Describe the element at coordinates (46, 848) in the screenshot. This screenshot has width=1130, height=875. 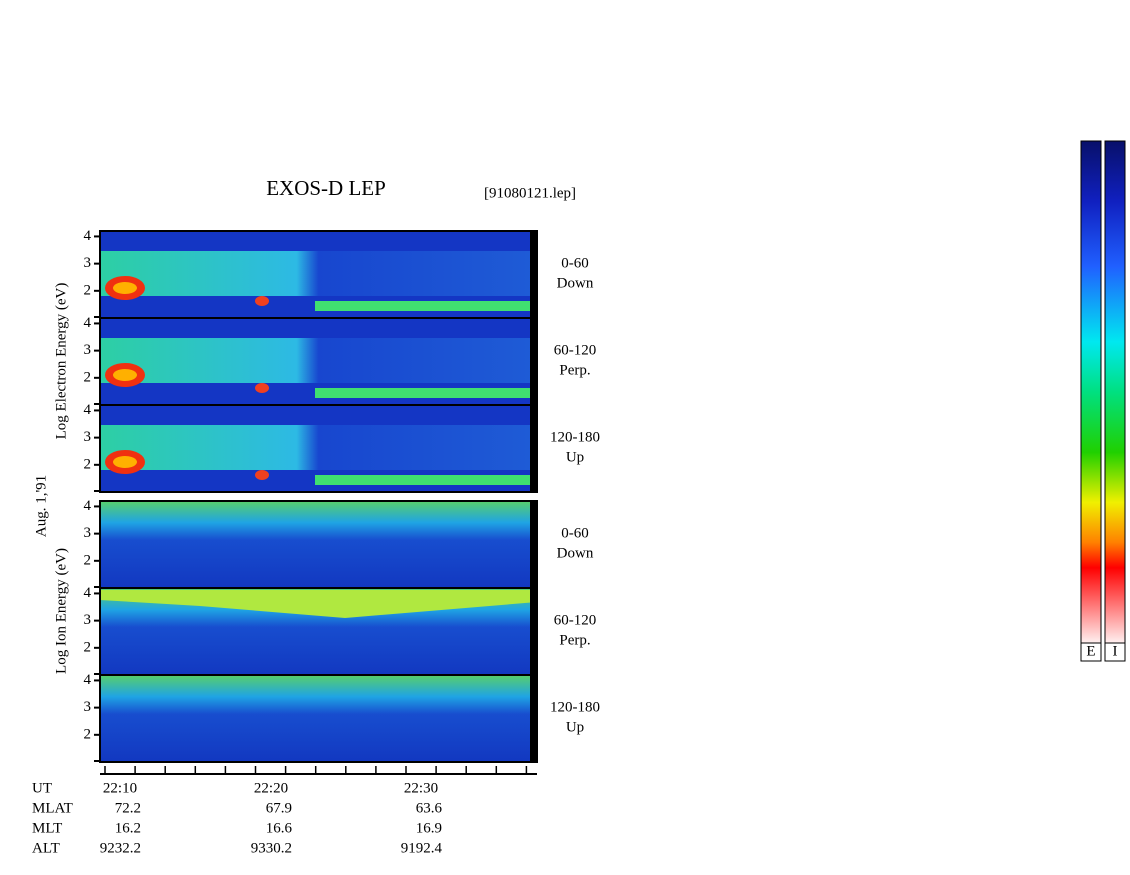
I see `row-name: ALT` at that location.